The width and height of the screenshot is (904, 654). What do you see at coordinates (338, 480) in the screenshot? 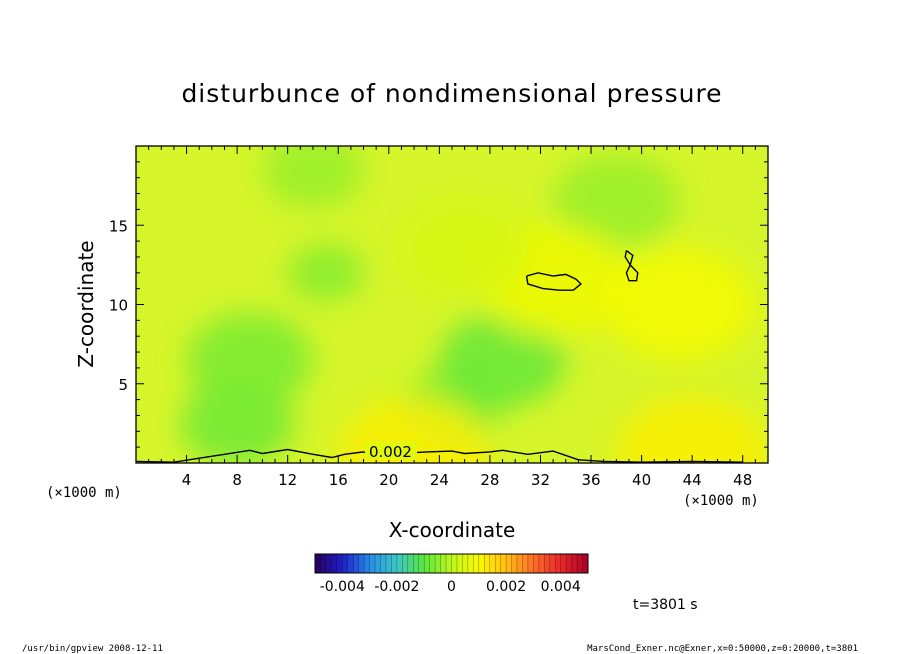
I see `x-tick-label: 16` at bounding box center [338, 480].